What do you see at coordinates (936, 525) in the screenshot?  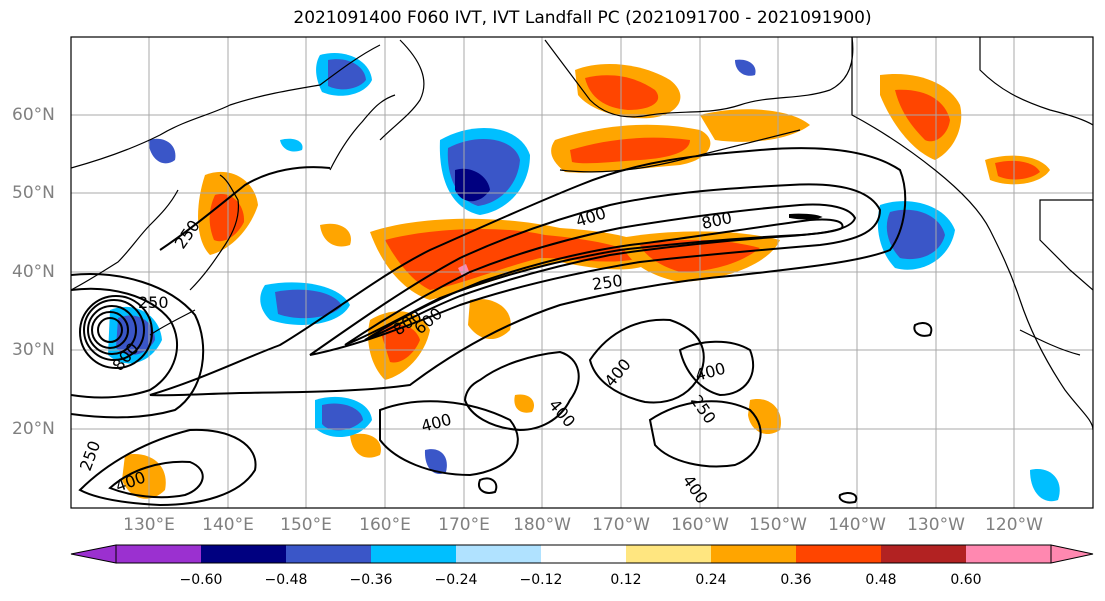 I see `lon-label: 130°W` at bounding box center [936, 525].